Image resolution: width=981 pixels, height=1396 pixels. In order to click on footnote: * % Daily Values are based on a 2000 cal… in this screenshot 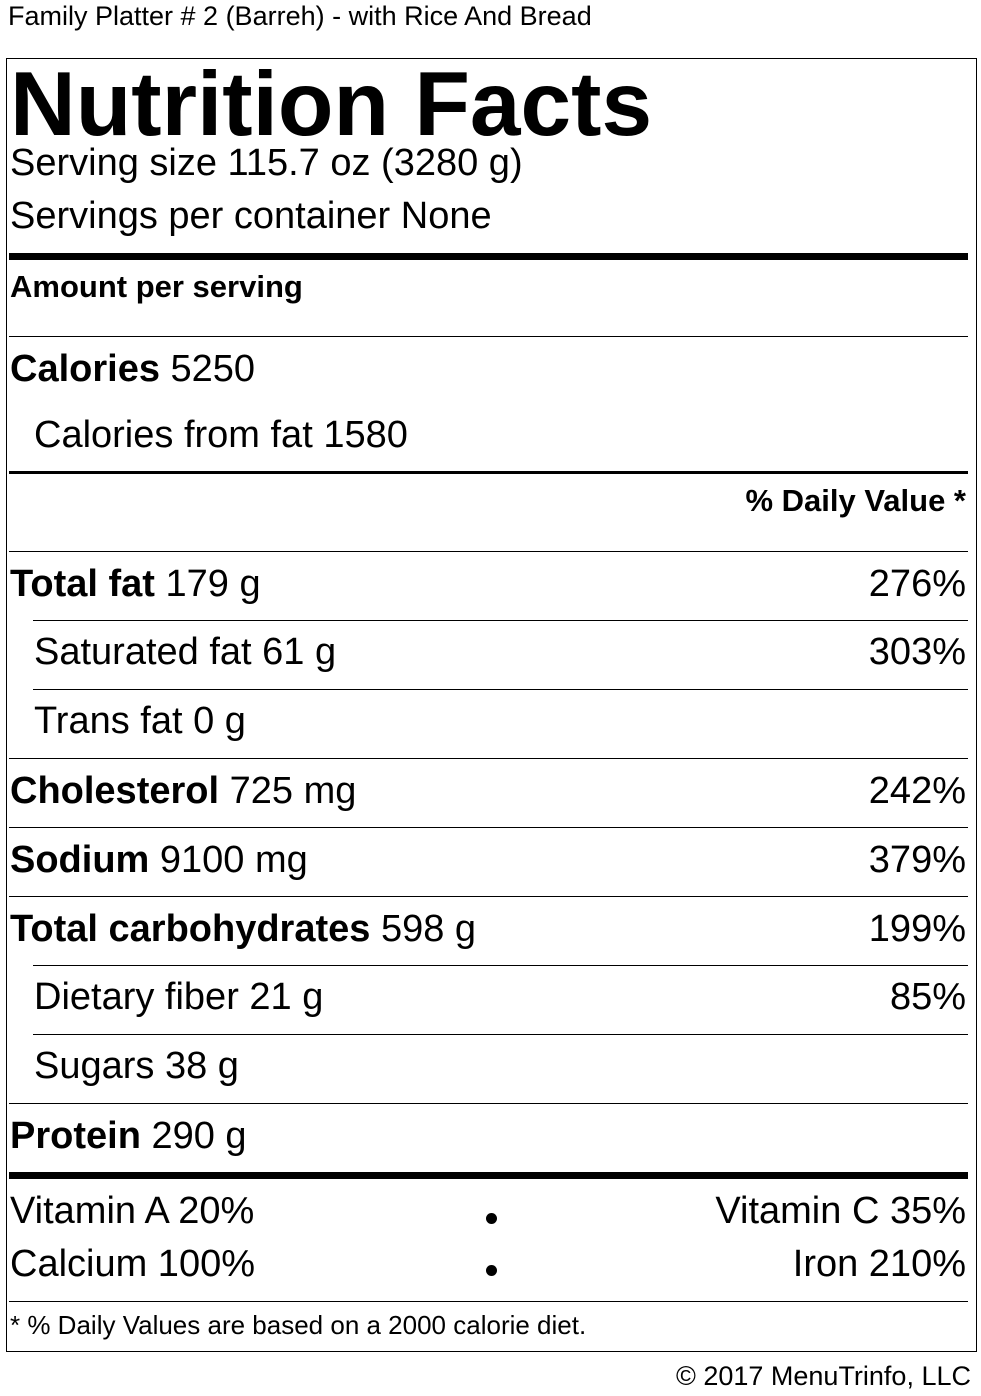, I will do `click(298, 1325)`.